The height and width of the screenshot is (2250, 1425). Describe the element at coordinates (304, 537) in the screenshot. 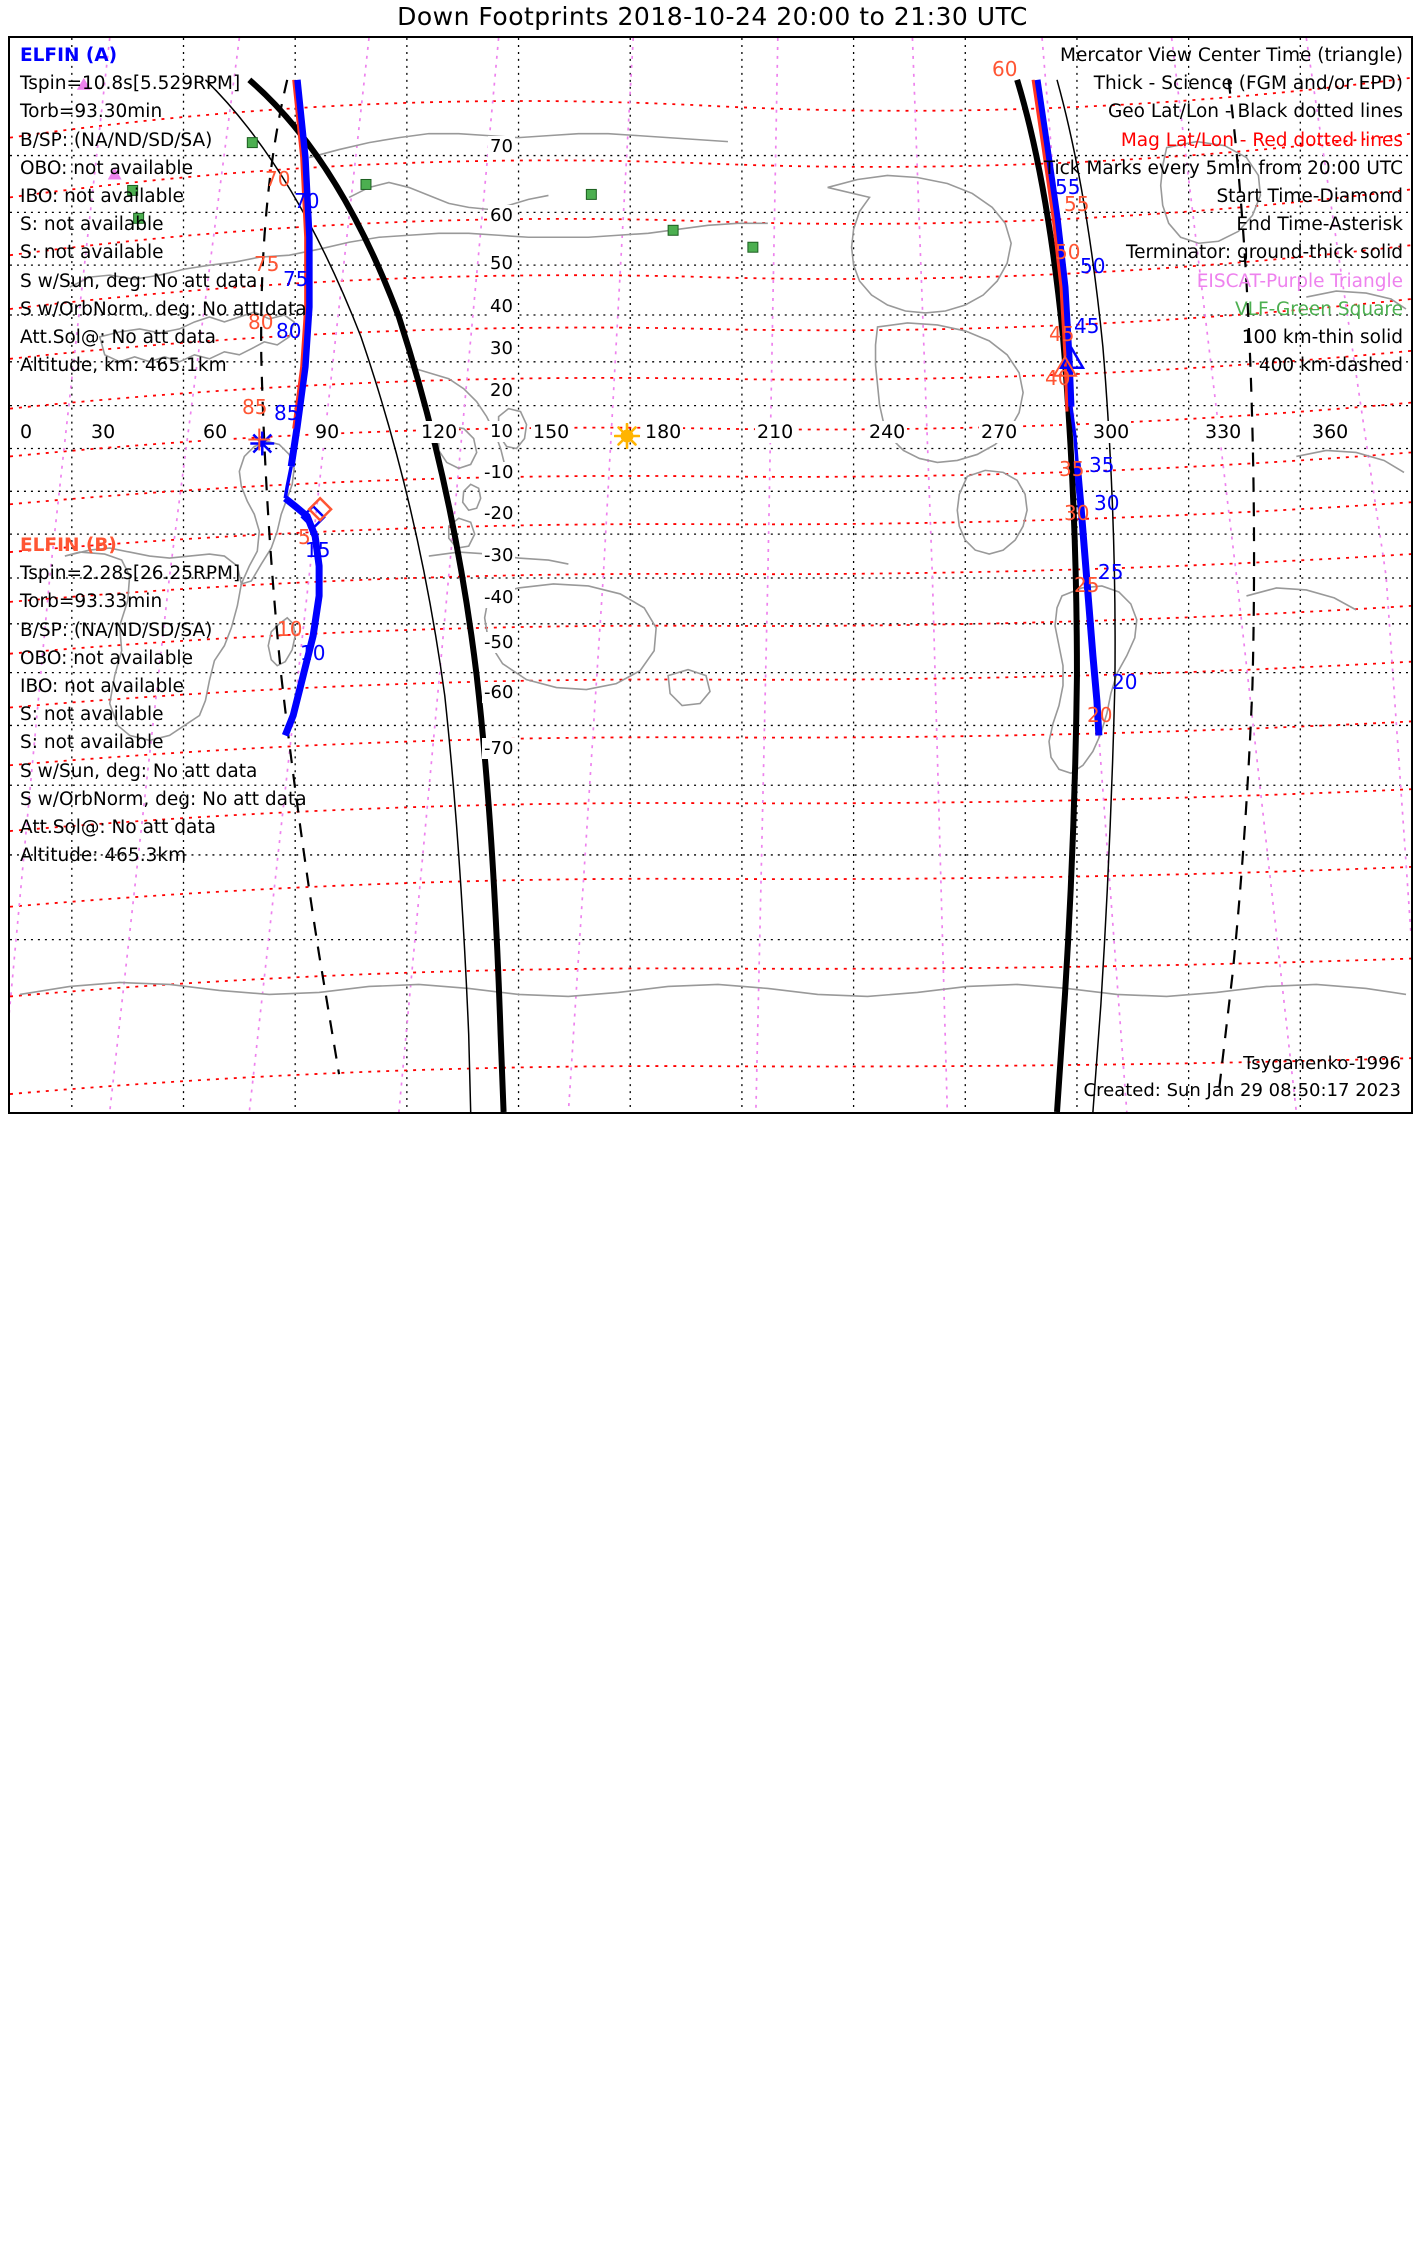

I see `mlat-label-red-5: 5` at that location.